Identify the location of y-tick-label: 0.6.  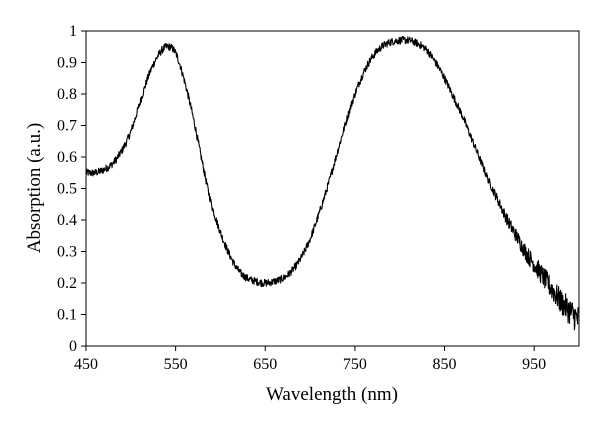
(67, 157).